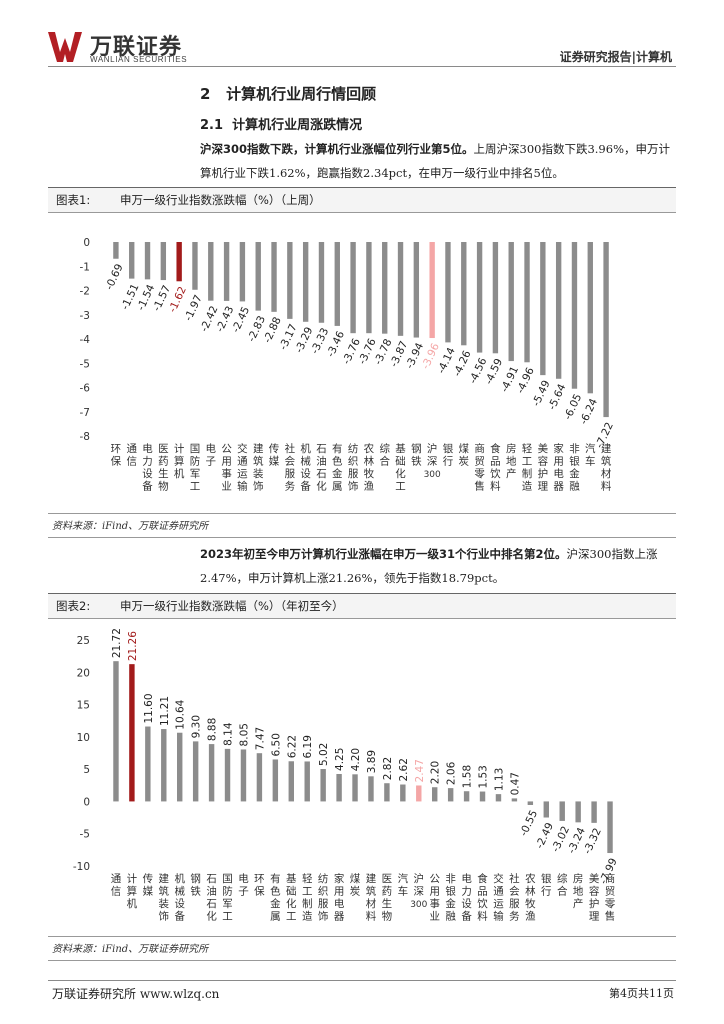 This screenshot has height=1024, width=724. I want to click on data-label: 0.47, so click(515, 783).